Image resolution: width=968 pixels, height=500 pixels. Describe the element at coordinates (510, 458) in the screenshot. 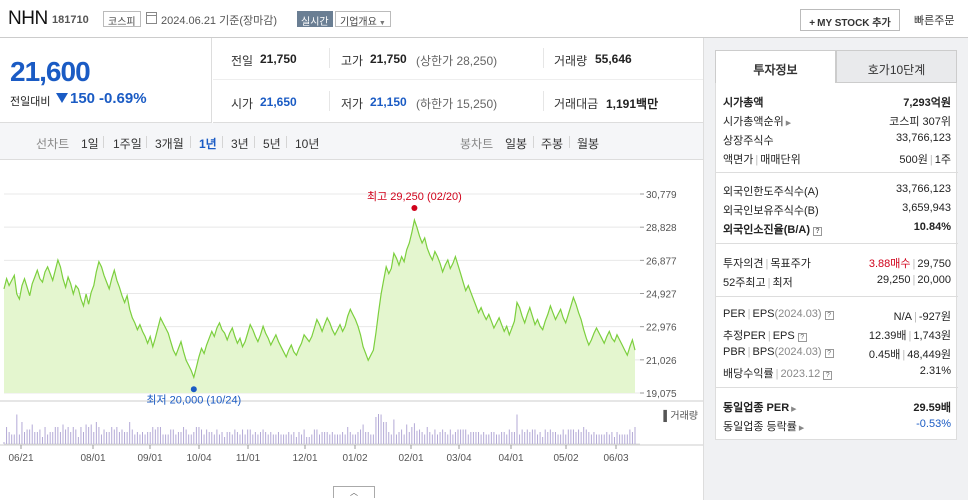

I see `x-tick-label: 04/01` at that location.